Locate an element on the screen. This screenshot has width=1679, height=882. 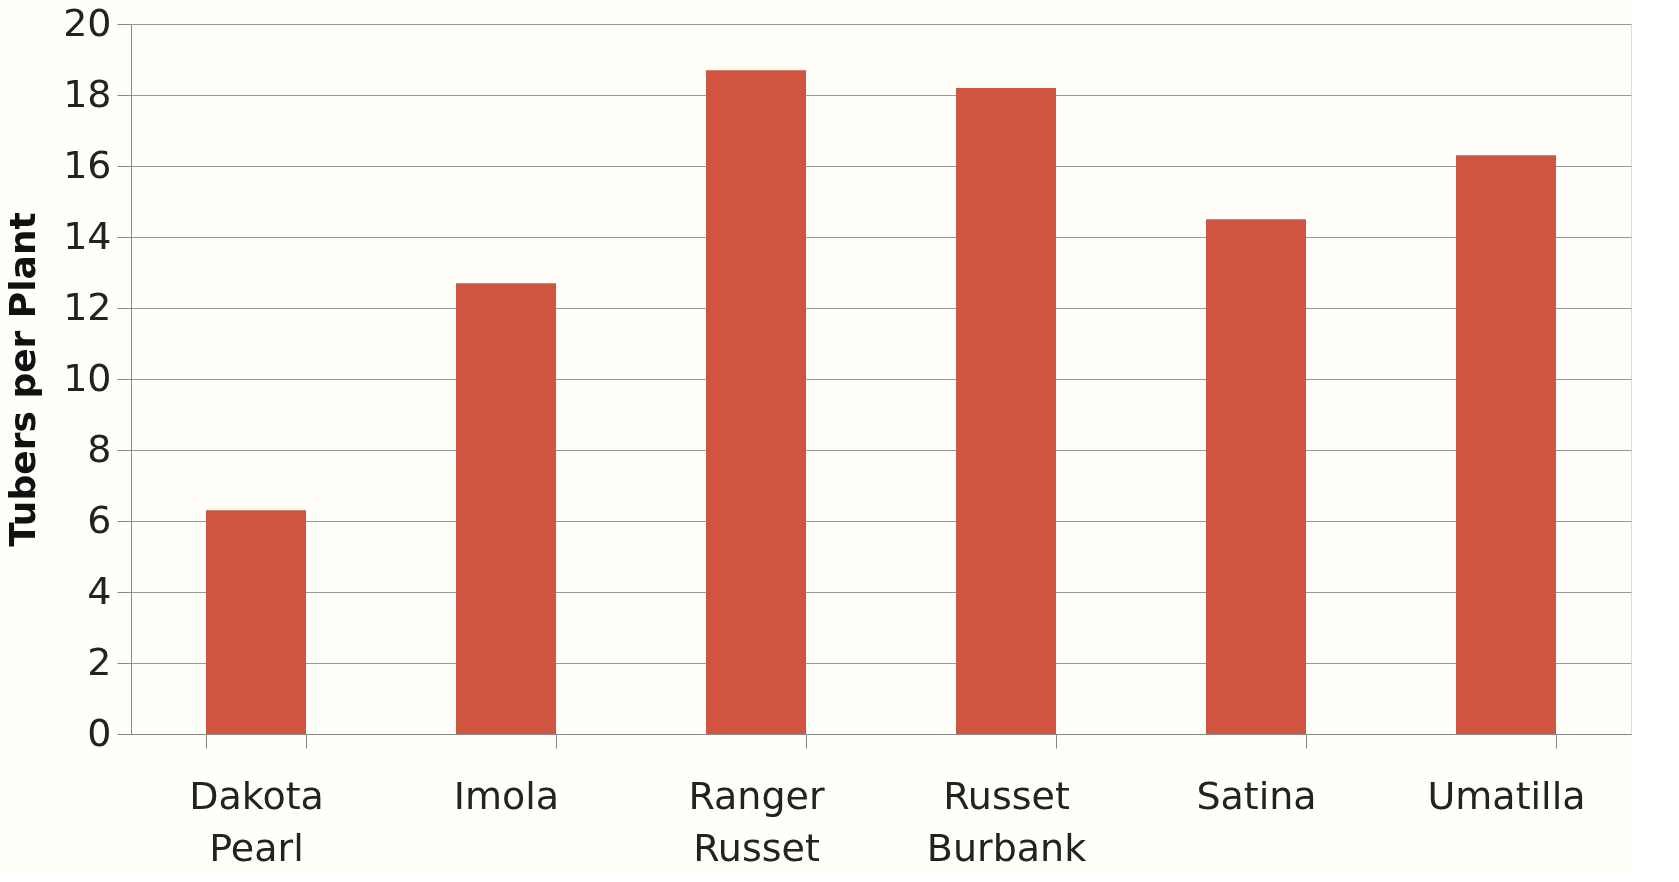
y-tick-label: 18 is located at coordinates (87, 93).